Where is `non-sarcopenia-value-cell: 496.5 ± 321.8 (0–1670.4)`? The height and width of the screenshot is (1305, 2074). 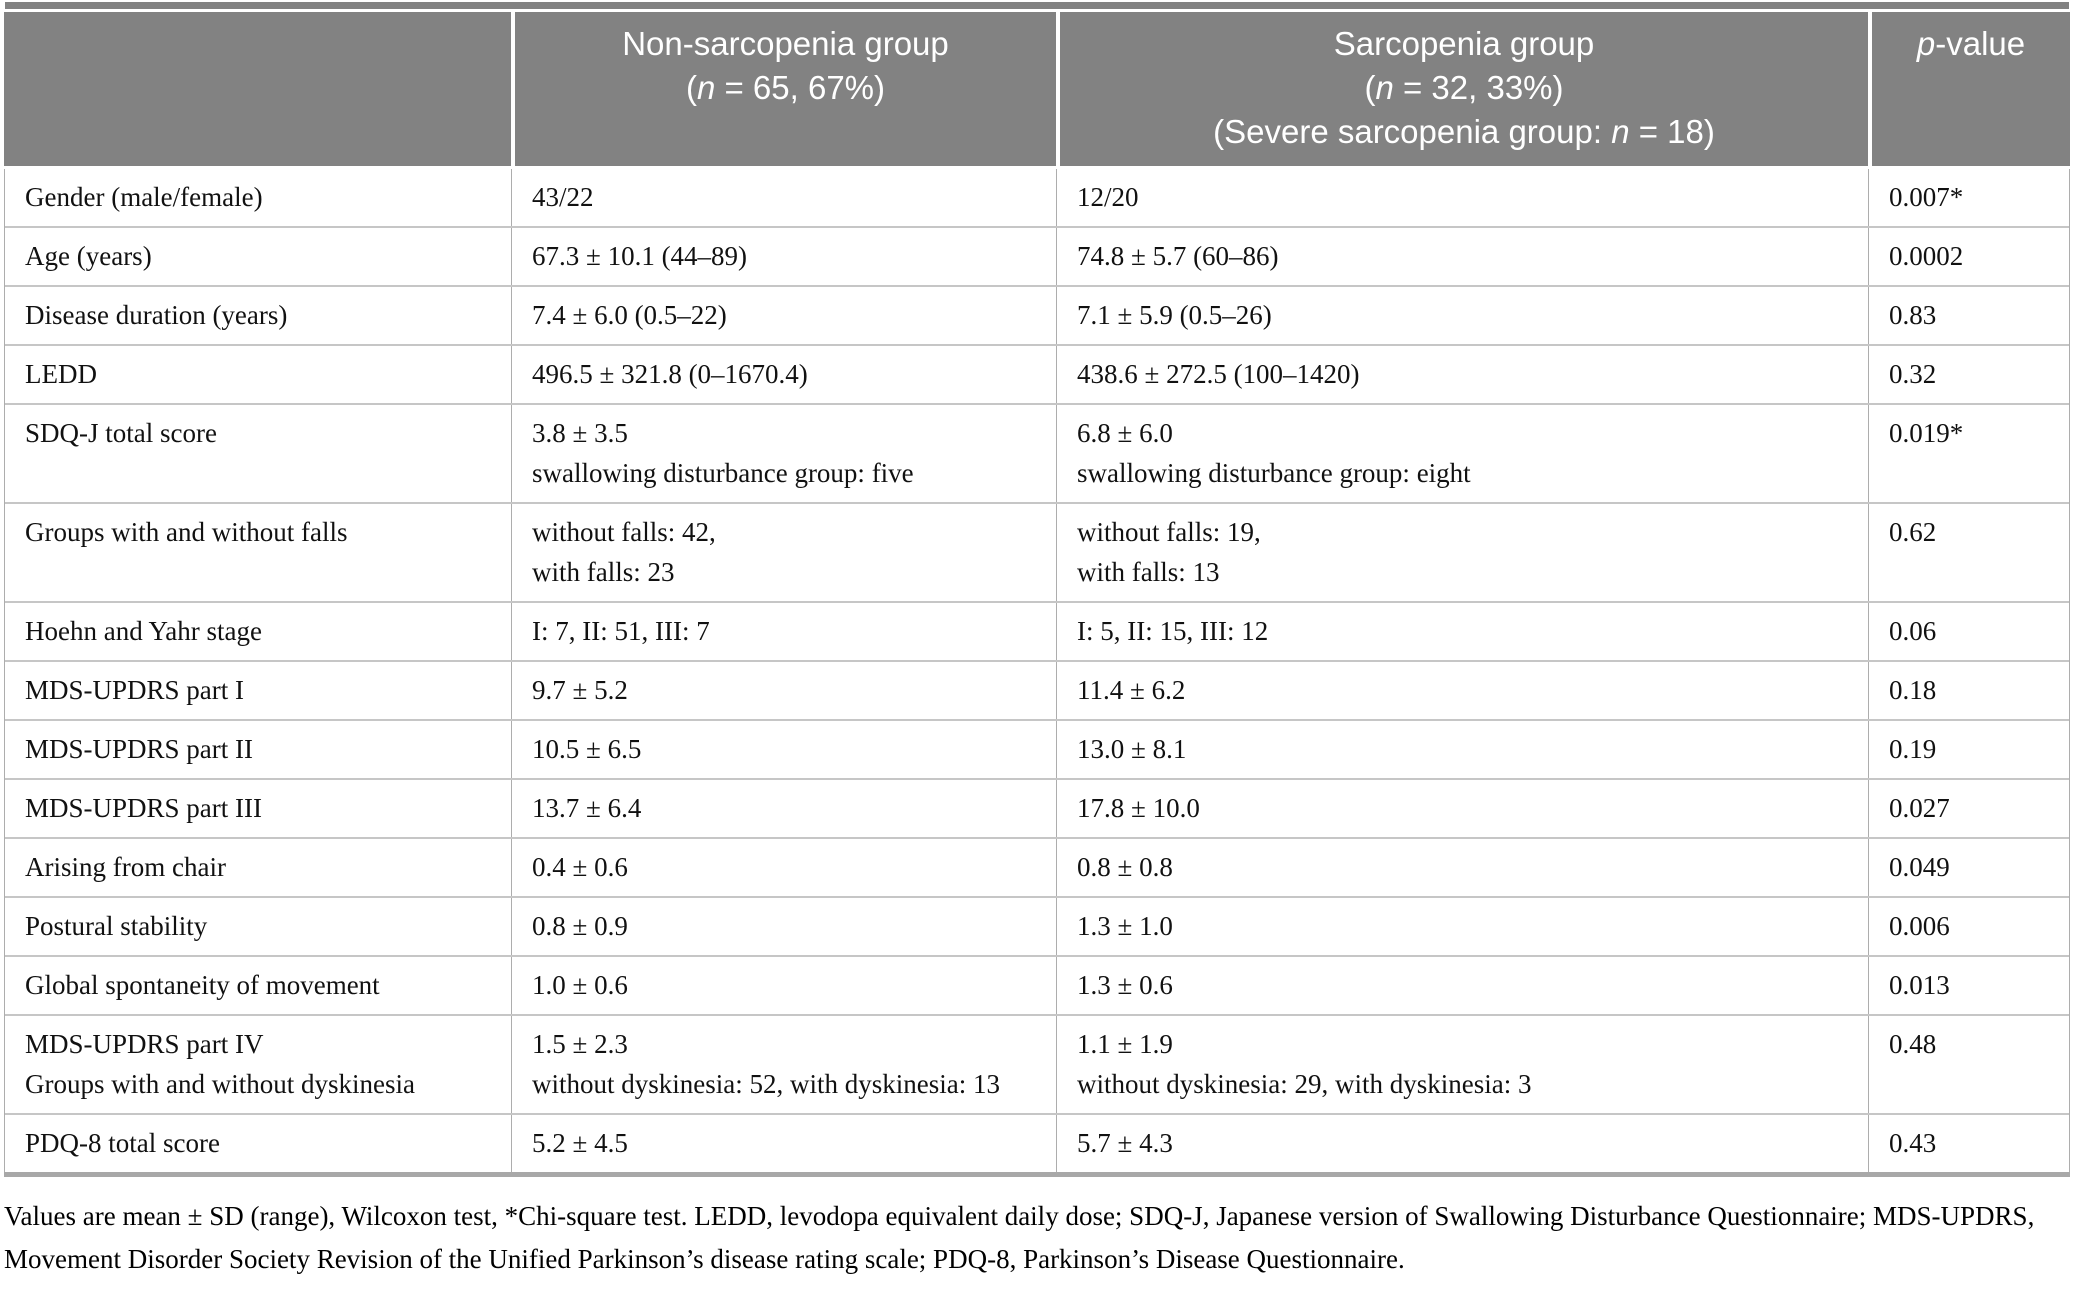 non-sarcopenia-value-cell: 496.5 ± 321.8 (0–1670.4) is located at coordinates (783, 374).